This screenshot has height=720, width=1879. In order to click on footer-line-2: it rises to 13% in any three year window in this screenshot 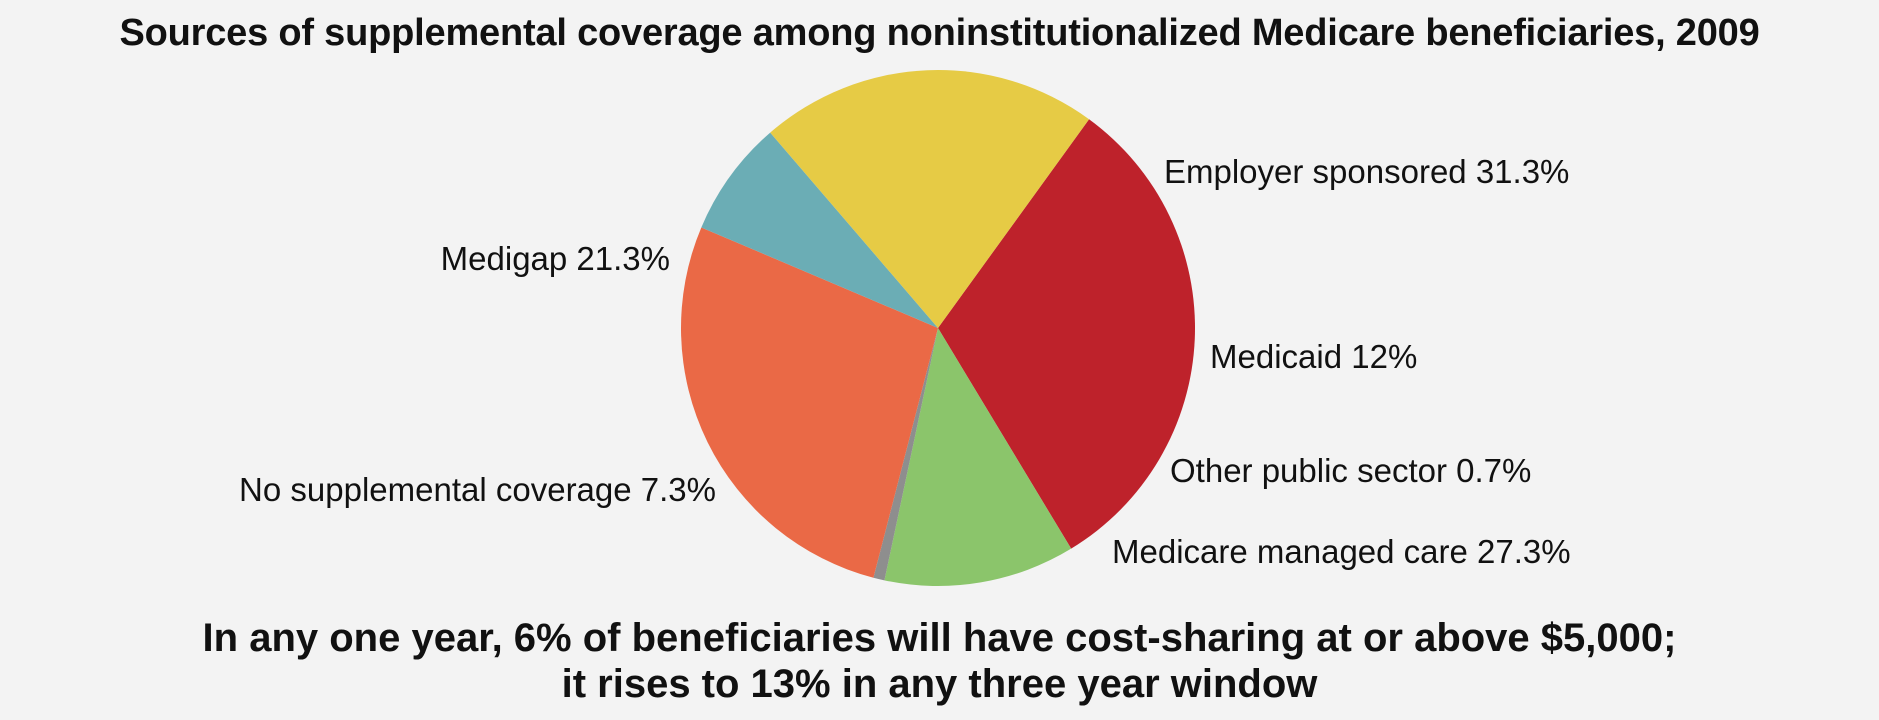, I will do `click(939, 684)`.